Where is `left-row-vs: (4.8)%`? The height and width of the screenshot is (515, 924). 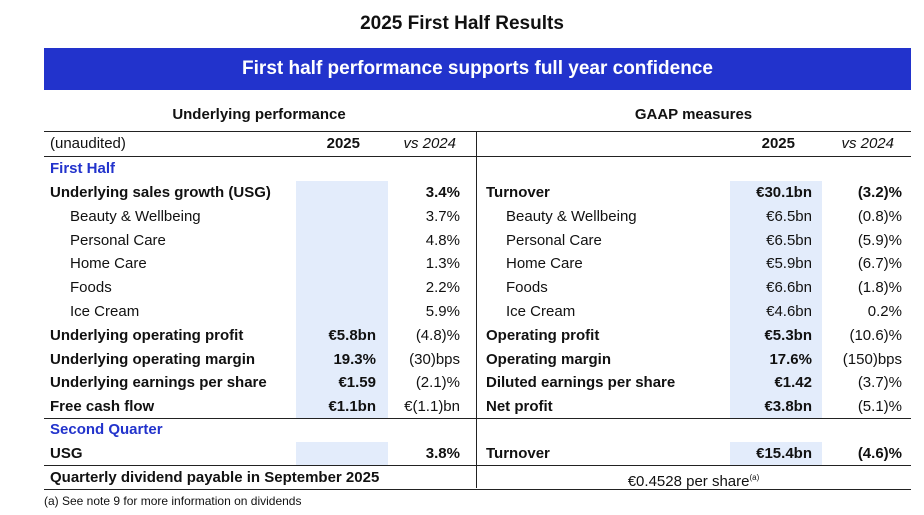
left-row-vs: (4.8)% is located at coordinates (437, 335).